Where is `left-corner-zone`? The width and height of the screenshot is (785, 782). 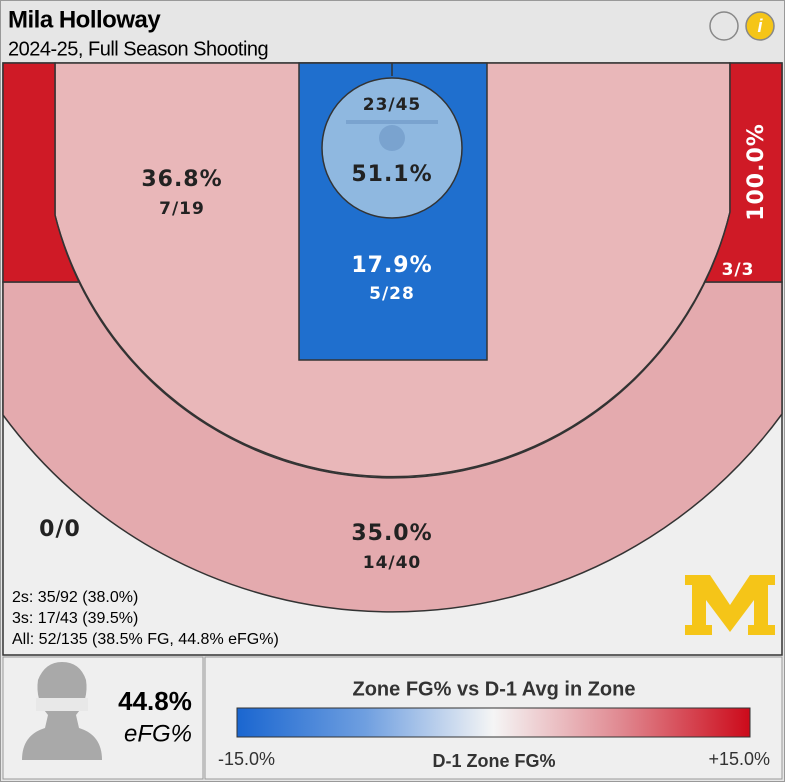
left-corner-zone is located at coordinates (41, 172).